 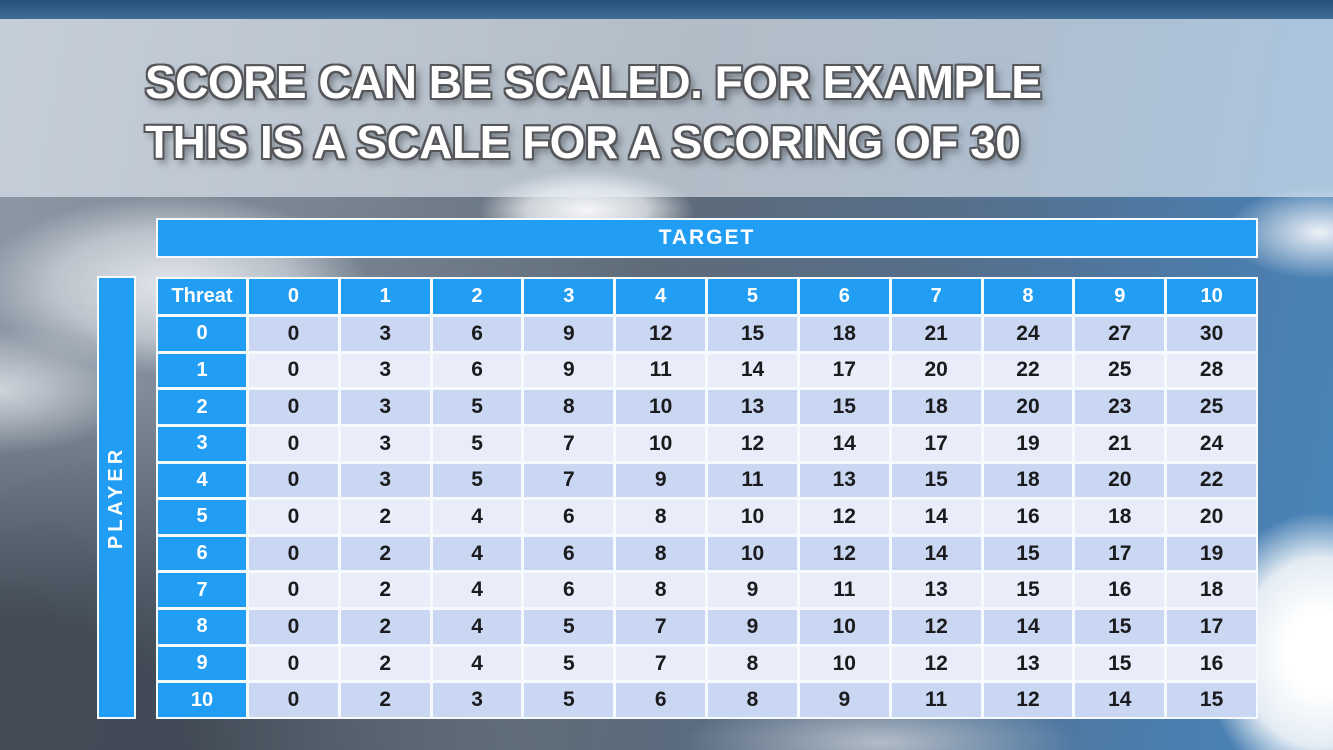 I want to click on score-cell-3-3: 7, so click(x=569, y=443).